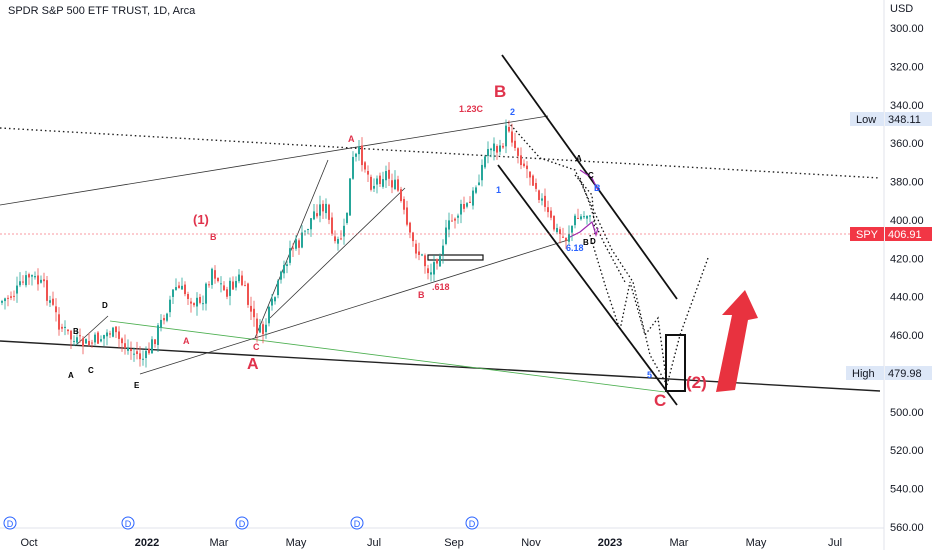 The height and width of the screenshot is (550, 932). Describe the element at coordinates (351, 139) in the screenshot. I see `wave-label-a-red: A` at that location.